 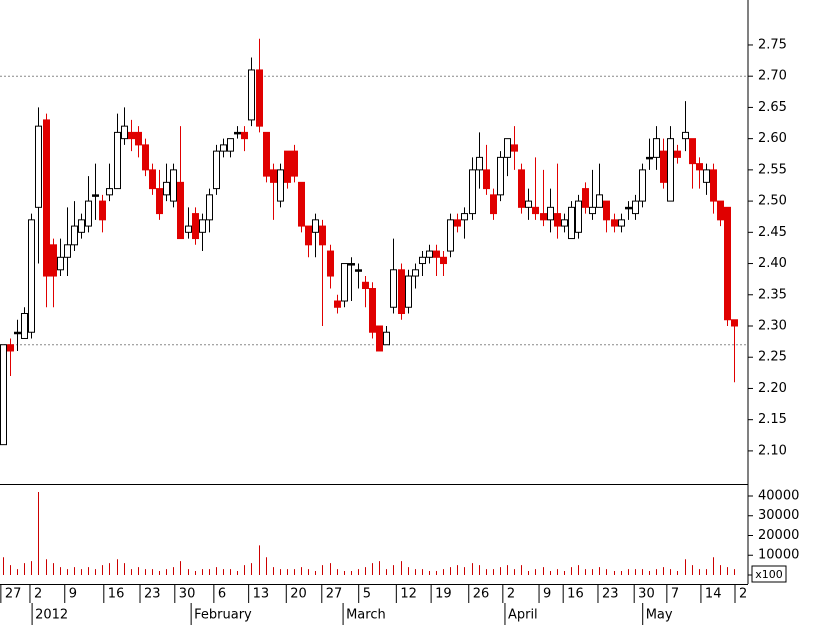 What do you see at coordinates (772, 76) in the screenshot?
I see `y-tick-label: 2.70` at bounding box center [772, 76].